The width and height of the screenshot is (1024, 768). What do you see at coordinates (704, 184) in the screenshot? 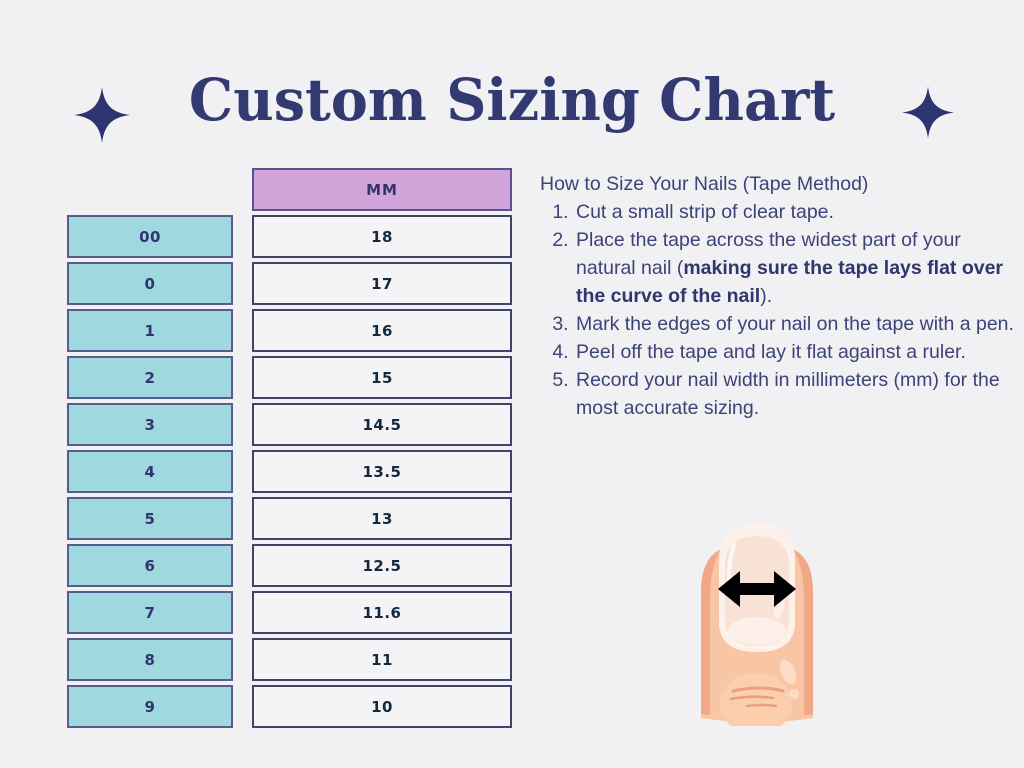
I see `instructions-heading: How to Size Your Nails (Tape Method)` at bounding box center [704, 184].